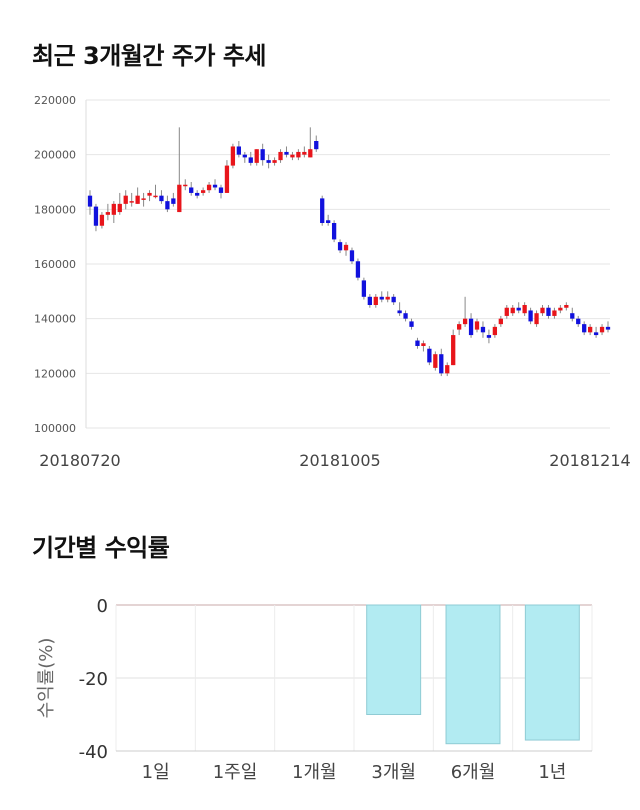  I want to click on y-tick-label: 100000, so click(55, 428).